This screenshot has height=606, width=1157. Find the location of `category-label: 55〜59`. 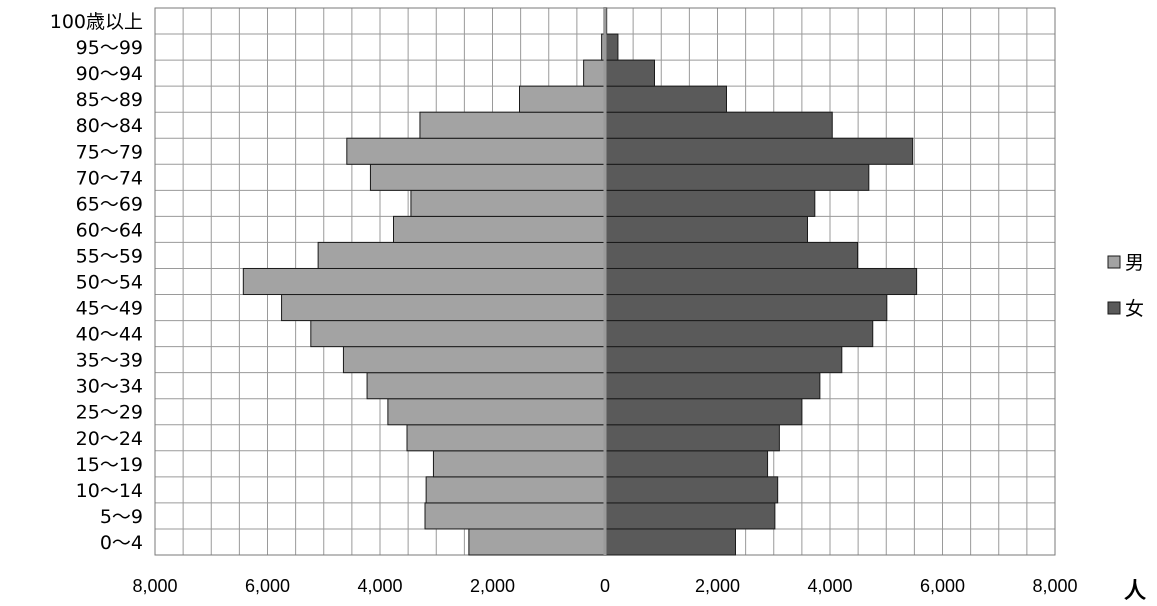

category-label: 55〜59 is located at coordinates (109, 256).